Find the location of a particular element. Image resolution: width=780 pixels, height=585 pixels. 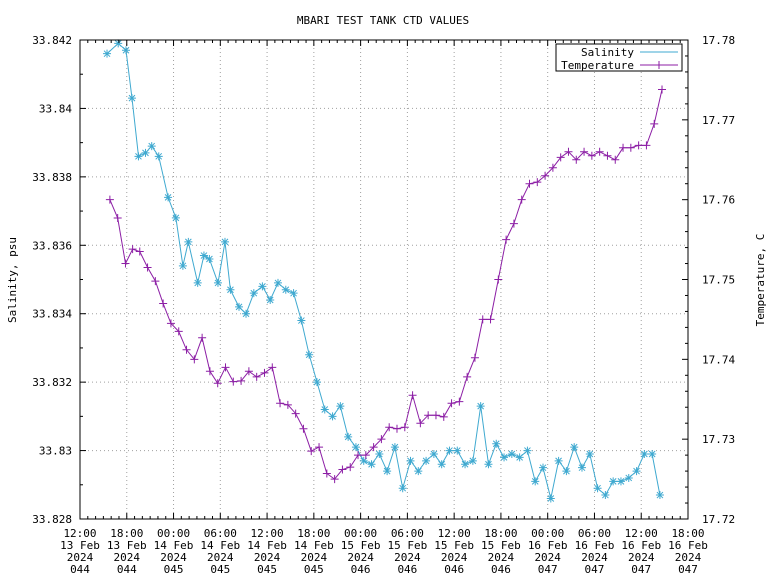

x-tick-label: 12:00 14 Feb 2024 045 is located at coordinates (267, 551).